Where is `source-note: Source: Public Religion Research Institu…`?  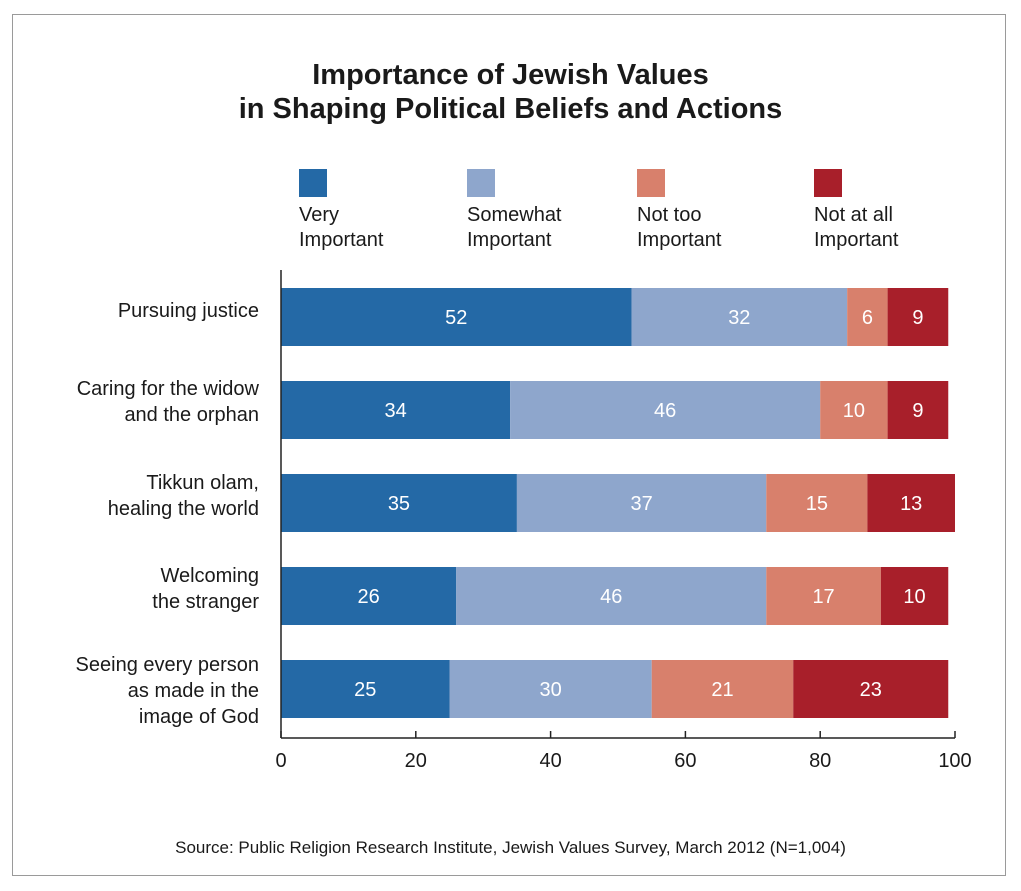 source-note: Source: Public Religion Research Institu… is located at coordinates (510, 847).